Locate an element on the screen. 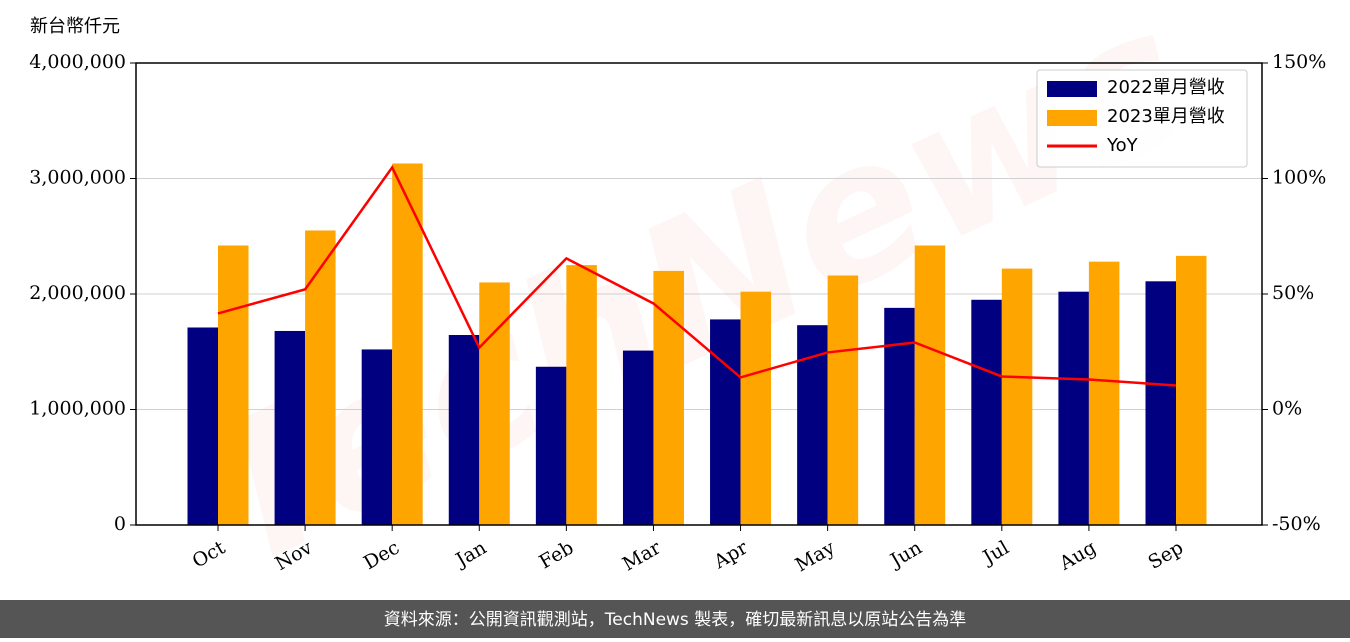  x-tick-label: Oct is located at coordinates (209, 554).